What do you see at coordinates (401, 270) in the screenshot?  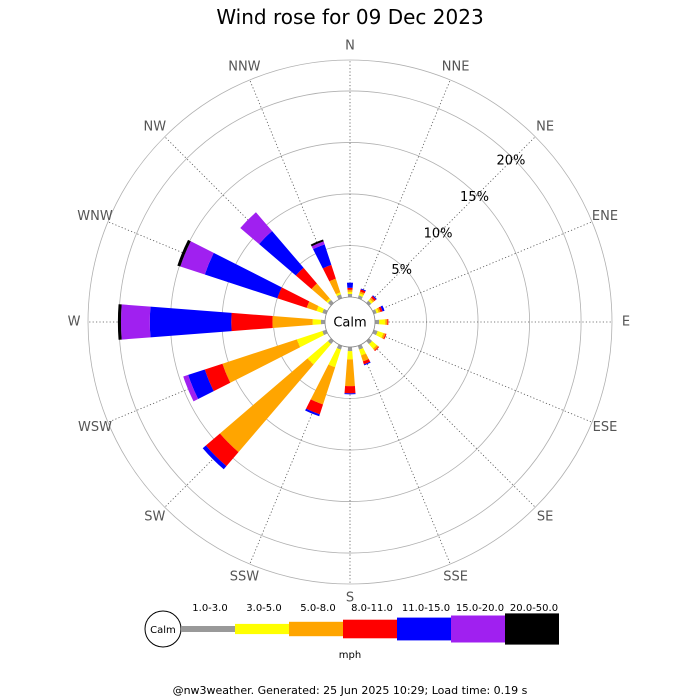 I see `radial-tick-label: 5%` at bounding box center [401, 270].